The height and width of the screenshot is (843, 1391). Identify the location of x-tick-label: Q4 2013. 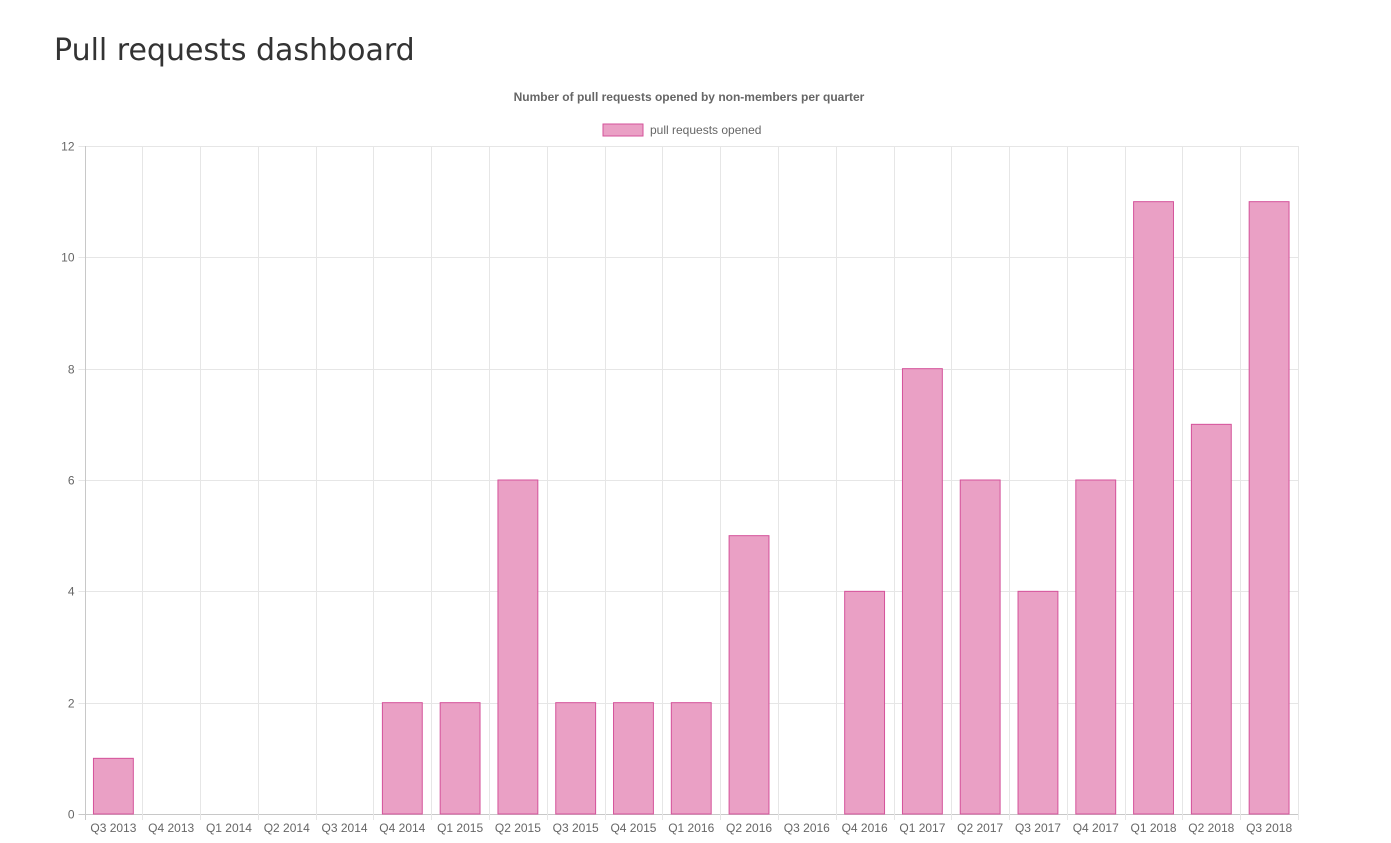
(171, 828).